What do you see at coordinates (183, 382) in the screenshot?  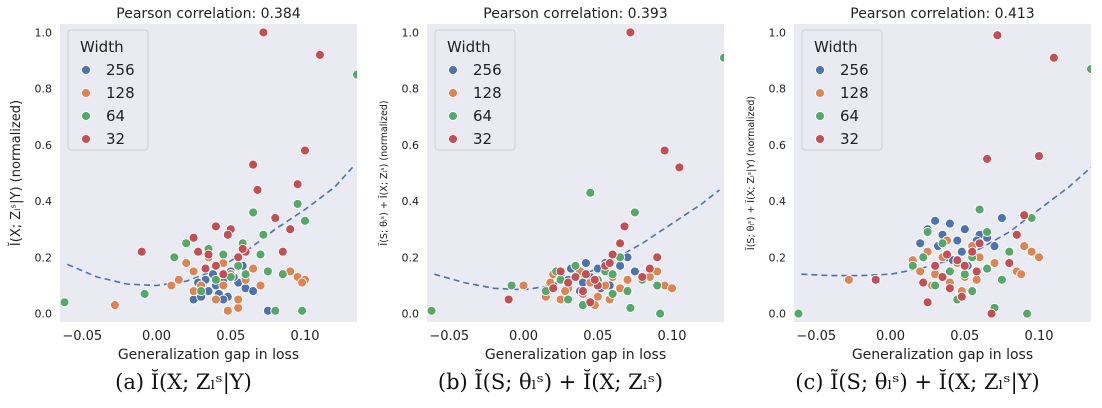 I see `chart-caption: (a) Ĭ(X; Zₗˢ|Y)` at bounding box center [183, 382].